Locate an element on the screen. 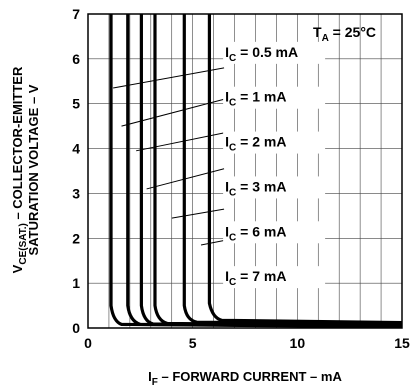 Image resolution: width=413 pixels, height=390 pixels. series-label: IC = 6 mA is located at coordinates (255, 233).